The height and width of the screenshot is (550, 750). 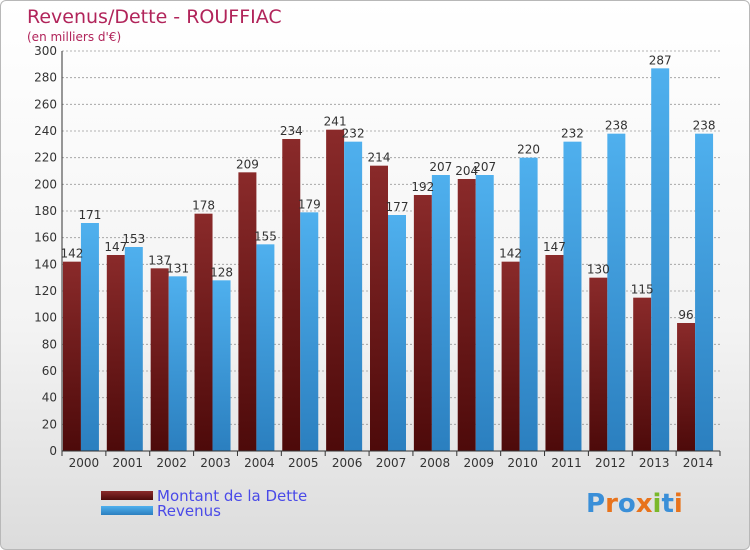 I want to click on y-tick-label: 200, so click(x=45, y=184).